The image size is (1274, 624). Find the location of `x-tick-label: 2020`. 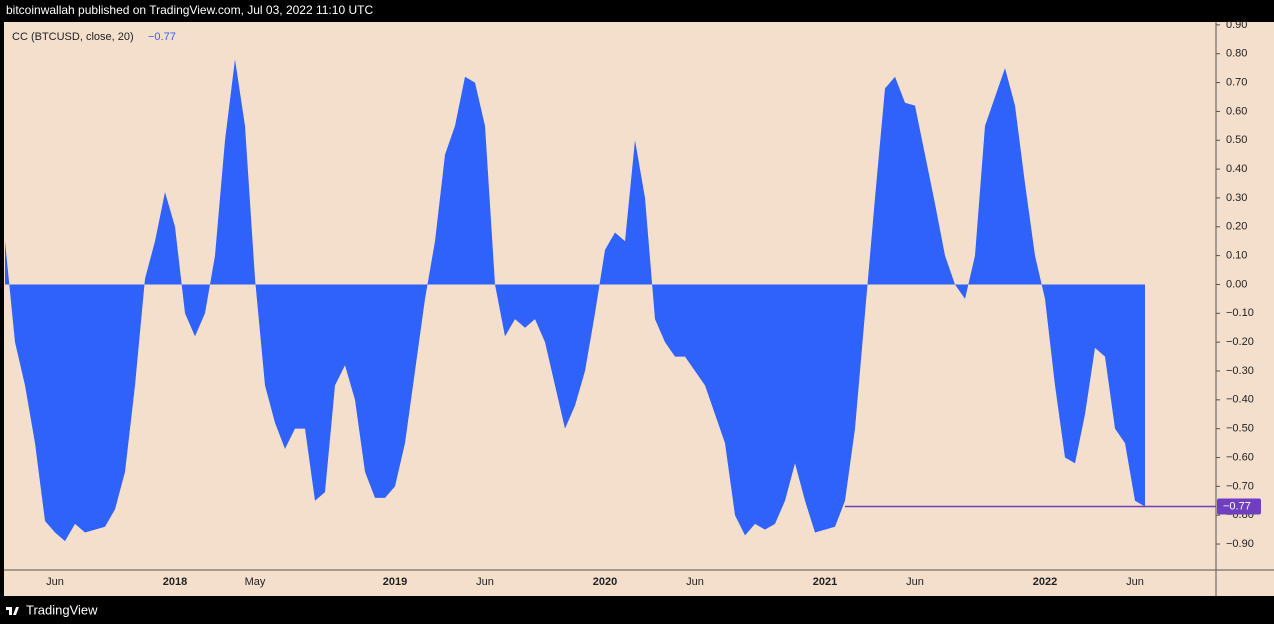

x-tick-label: 2020 is located at coordinates (605, 582).